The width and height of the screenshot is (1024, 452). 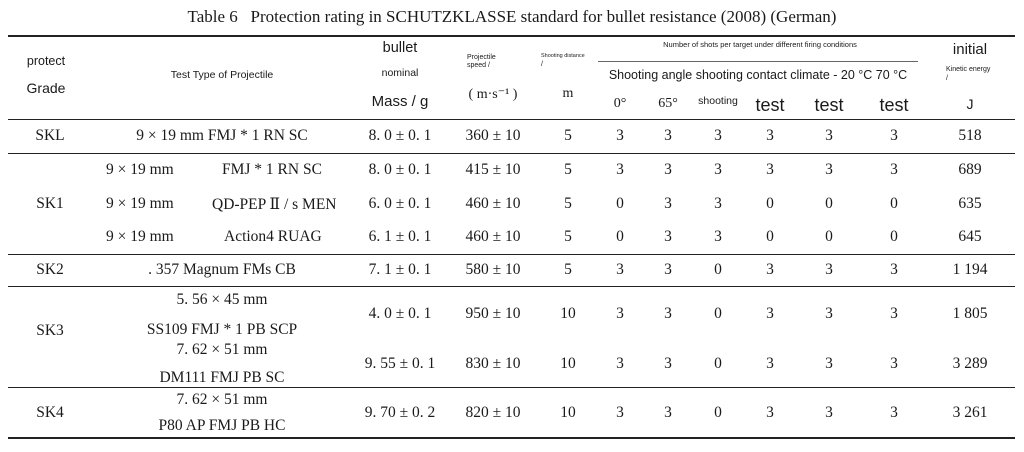 What do you see at coordinates (493, 236) in the screenshot?
I see `speed-cell: 460 ± 10` at bounding box center [493, 236].